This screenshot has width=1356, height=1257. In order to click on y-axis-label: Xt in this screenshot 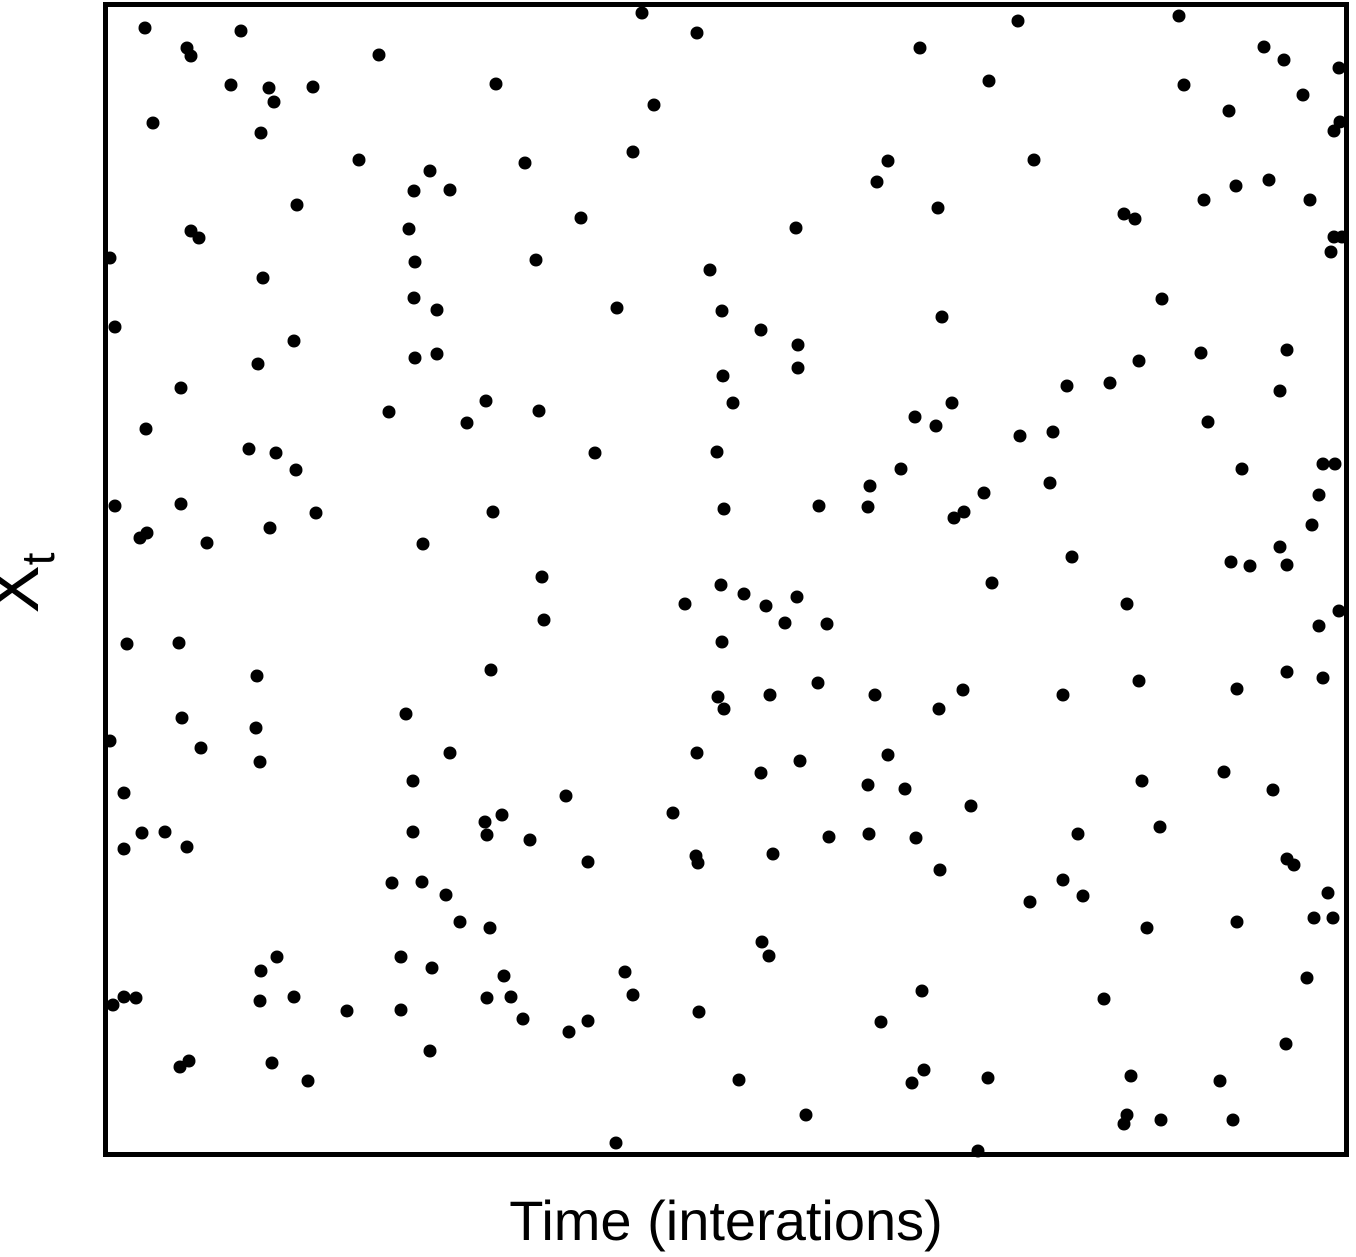, I will do `click(32, 582)`.